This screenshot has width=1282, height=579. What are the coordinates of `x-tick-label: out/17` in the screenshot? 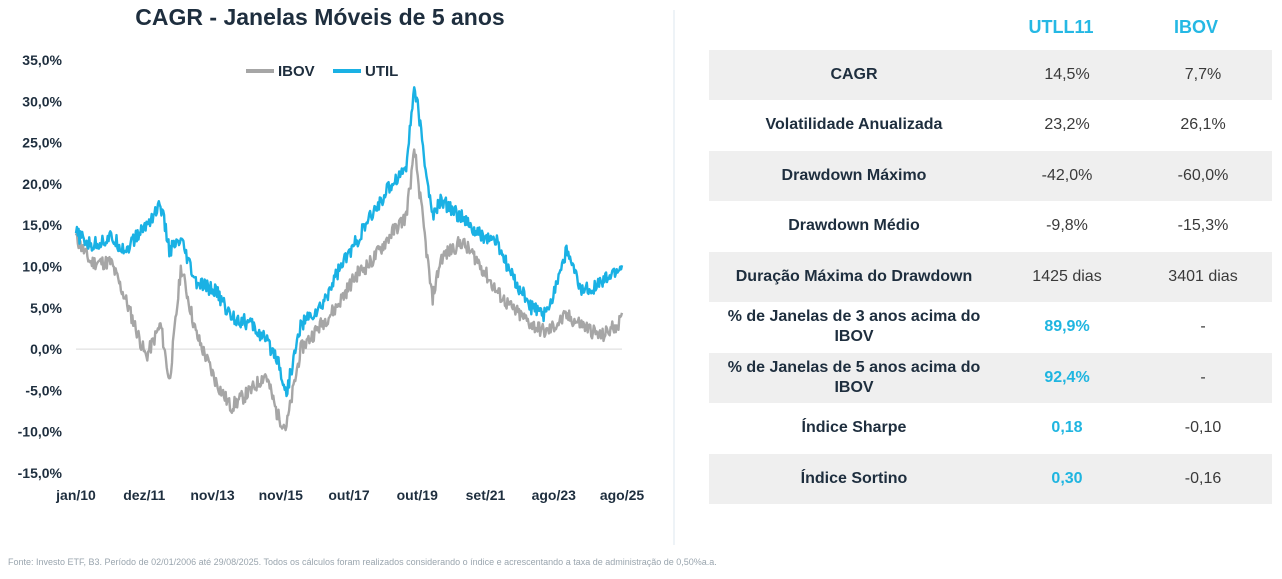 It's located at (348, 495).